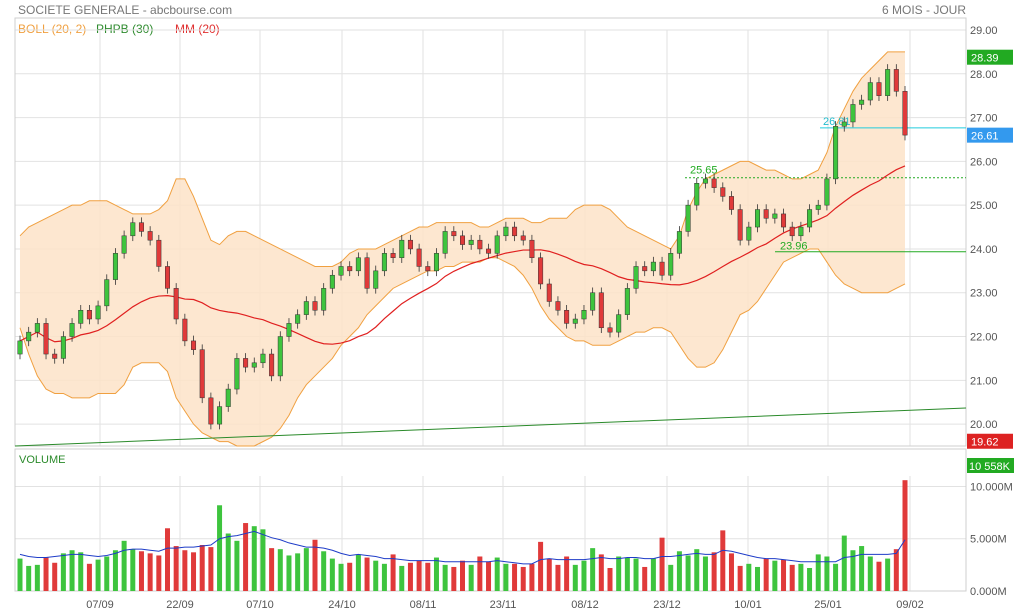 The width and height of the screenshot is (1014, 614). Describe the element at coordinates (985, 137) in the screenshot. I see `price-badge-text: 26.61` at that location.